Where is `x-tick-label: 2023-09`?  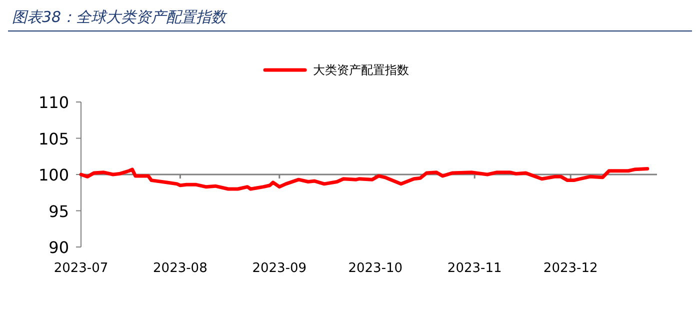 x-tick-label: 2023-09 is located at coordinates (279, 268).